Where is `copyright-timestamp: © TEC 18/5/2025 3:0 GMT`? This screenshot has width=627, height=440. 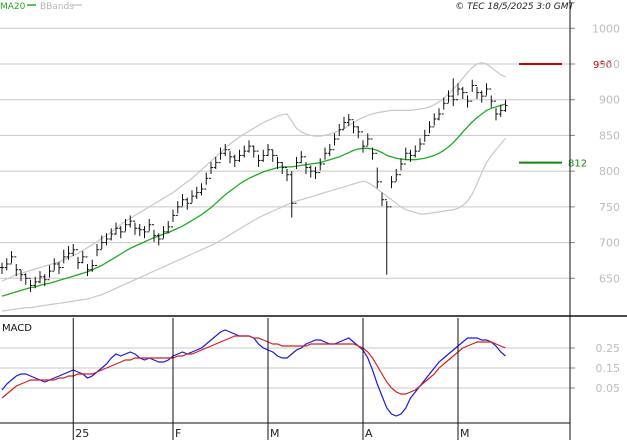
copyright-timestamp: © TEC 18/5/2025 3:0 GMT is located at coordinates (515, 7).